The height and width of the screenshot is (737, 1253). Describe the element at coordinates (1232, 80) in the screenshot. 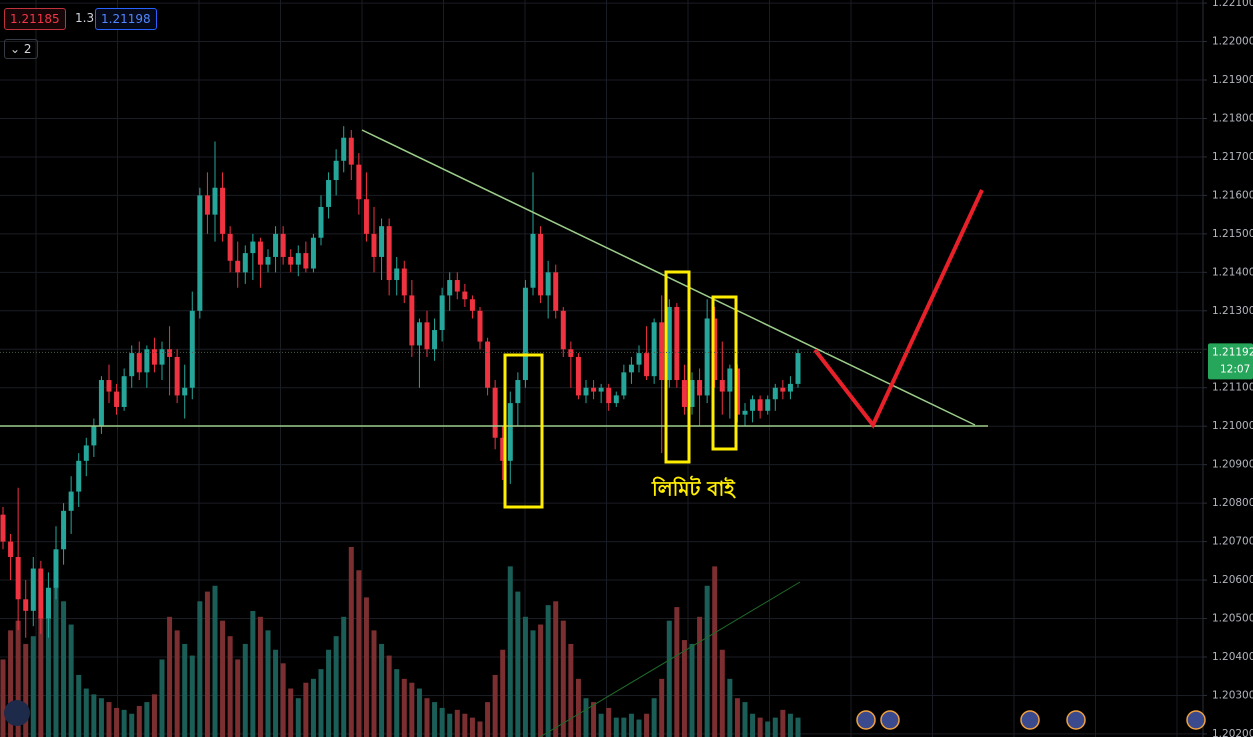

I see `y-tick-label: 1.21900` at that location.